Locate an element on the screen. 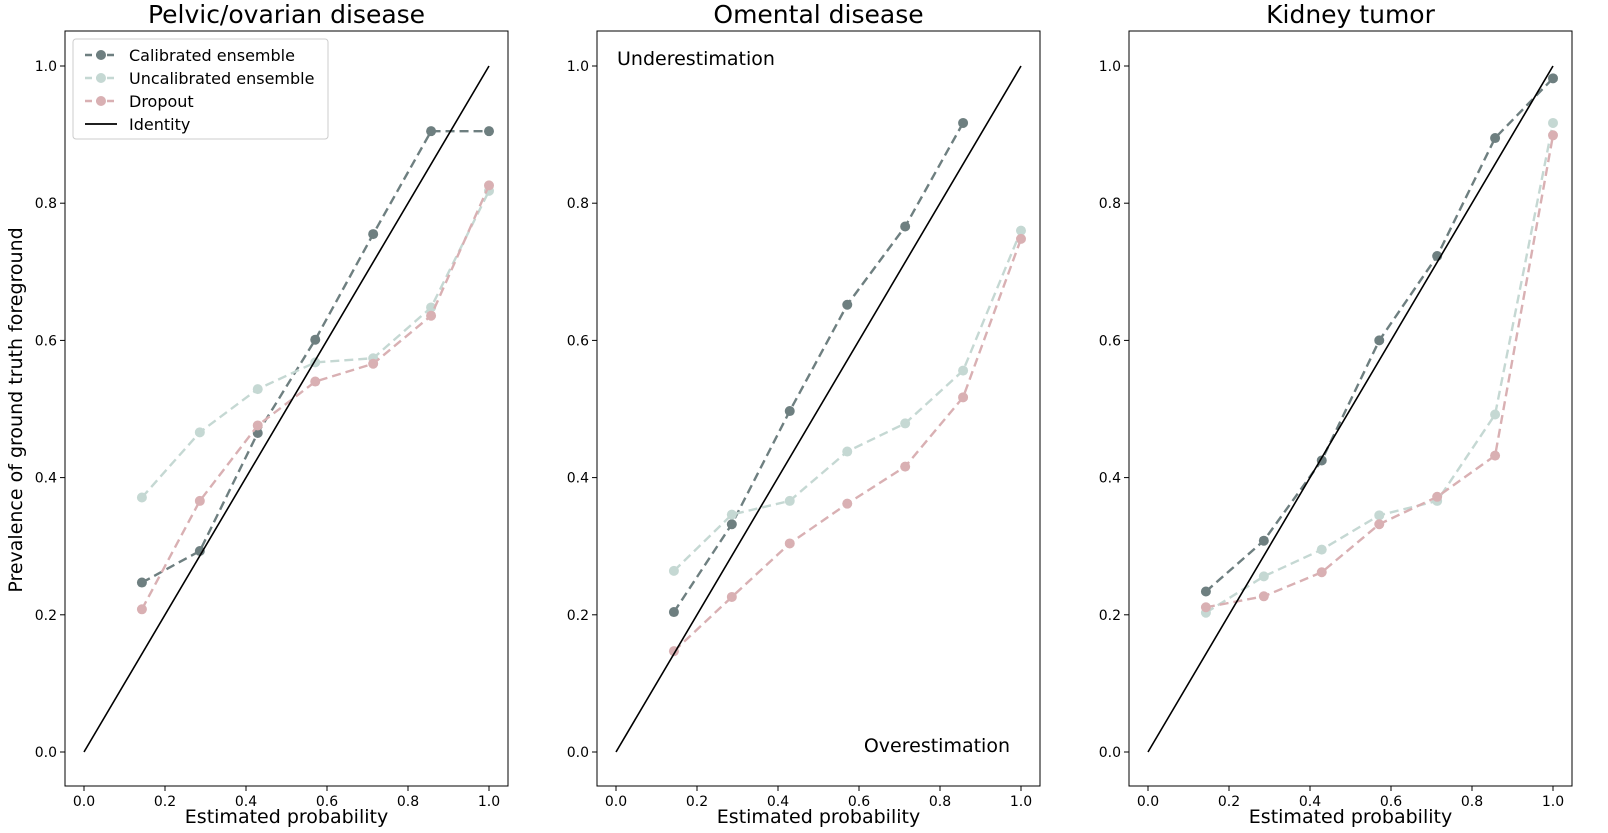 Image resolution: width=1608 pixels, height=833 pixels. panel-1-series-dropout-line is located at coordinates (315, 397).